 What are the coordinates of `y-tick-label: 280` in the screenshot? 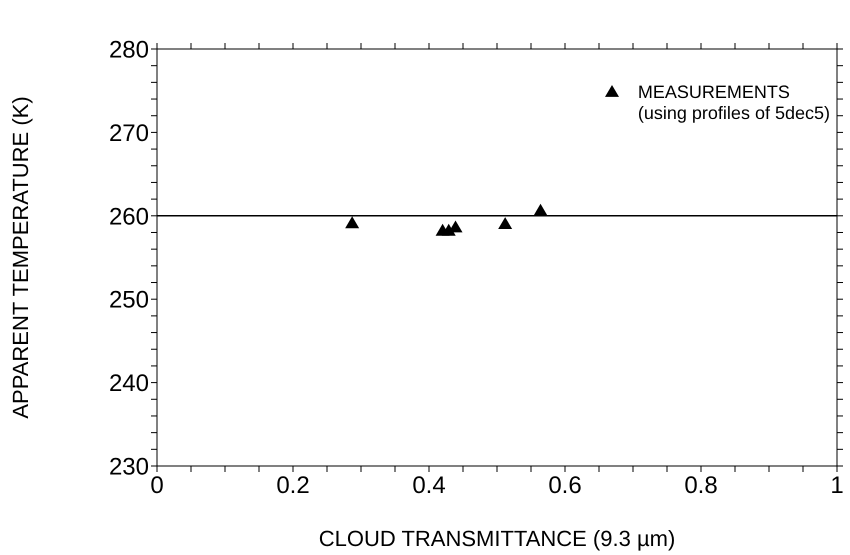 It's located at (128, 50).